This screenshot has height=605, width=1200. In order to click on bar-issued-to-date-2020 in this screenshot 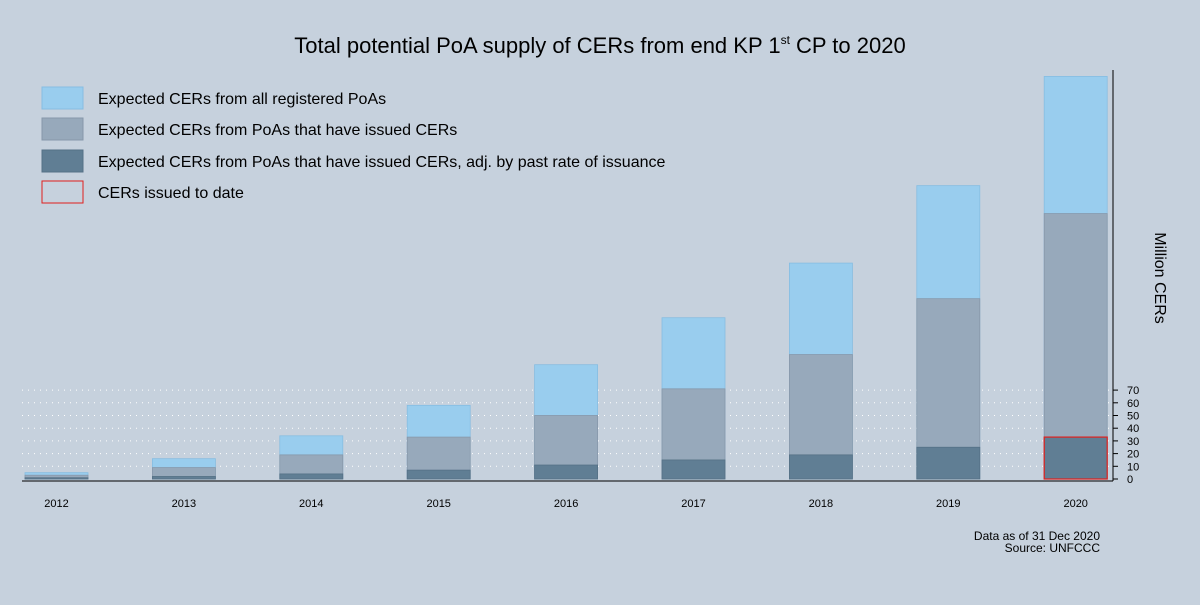, I will do `click(1075, 458)`.